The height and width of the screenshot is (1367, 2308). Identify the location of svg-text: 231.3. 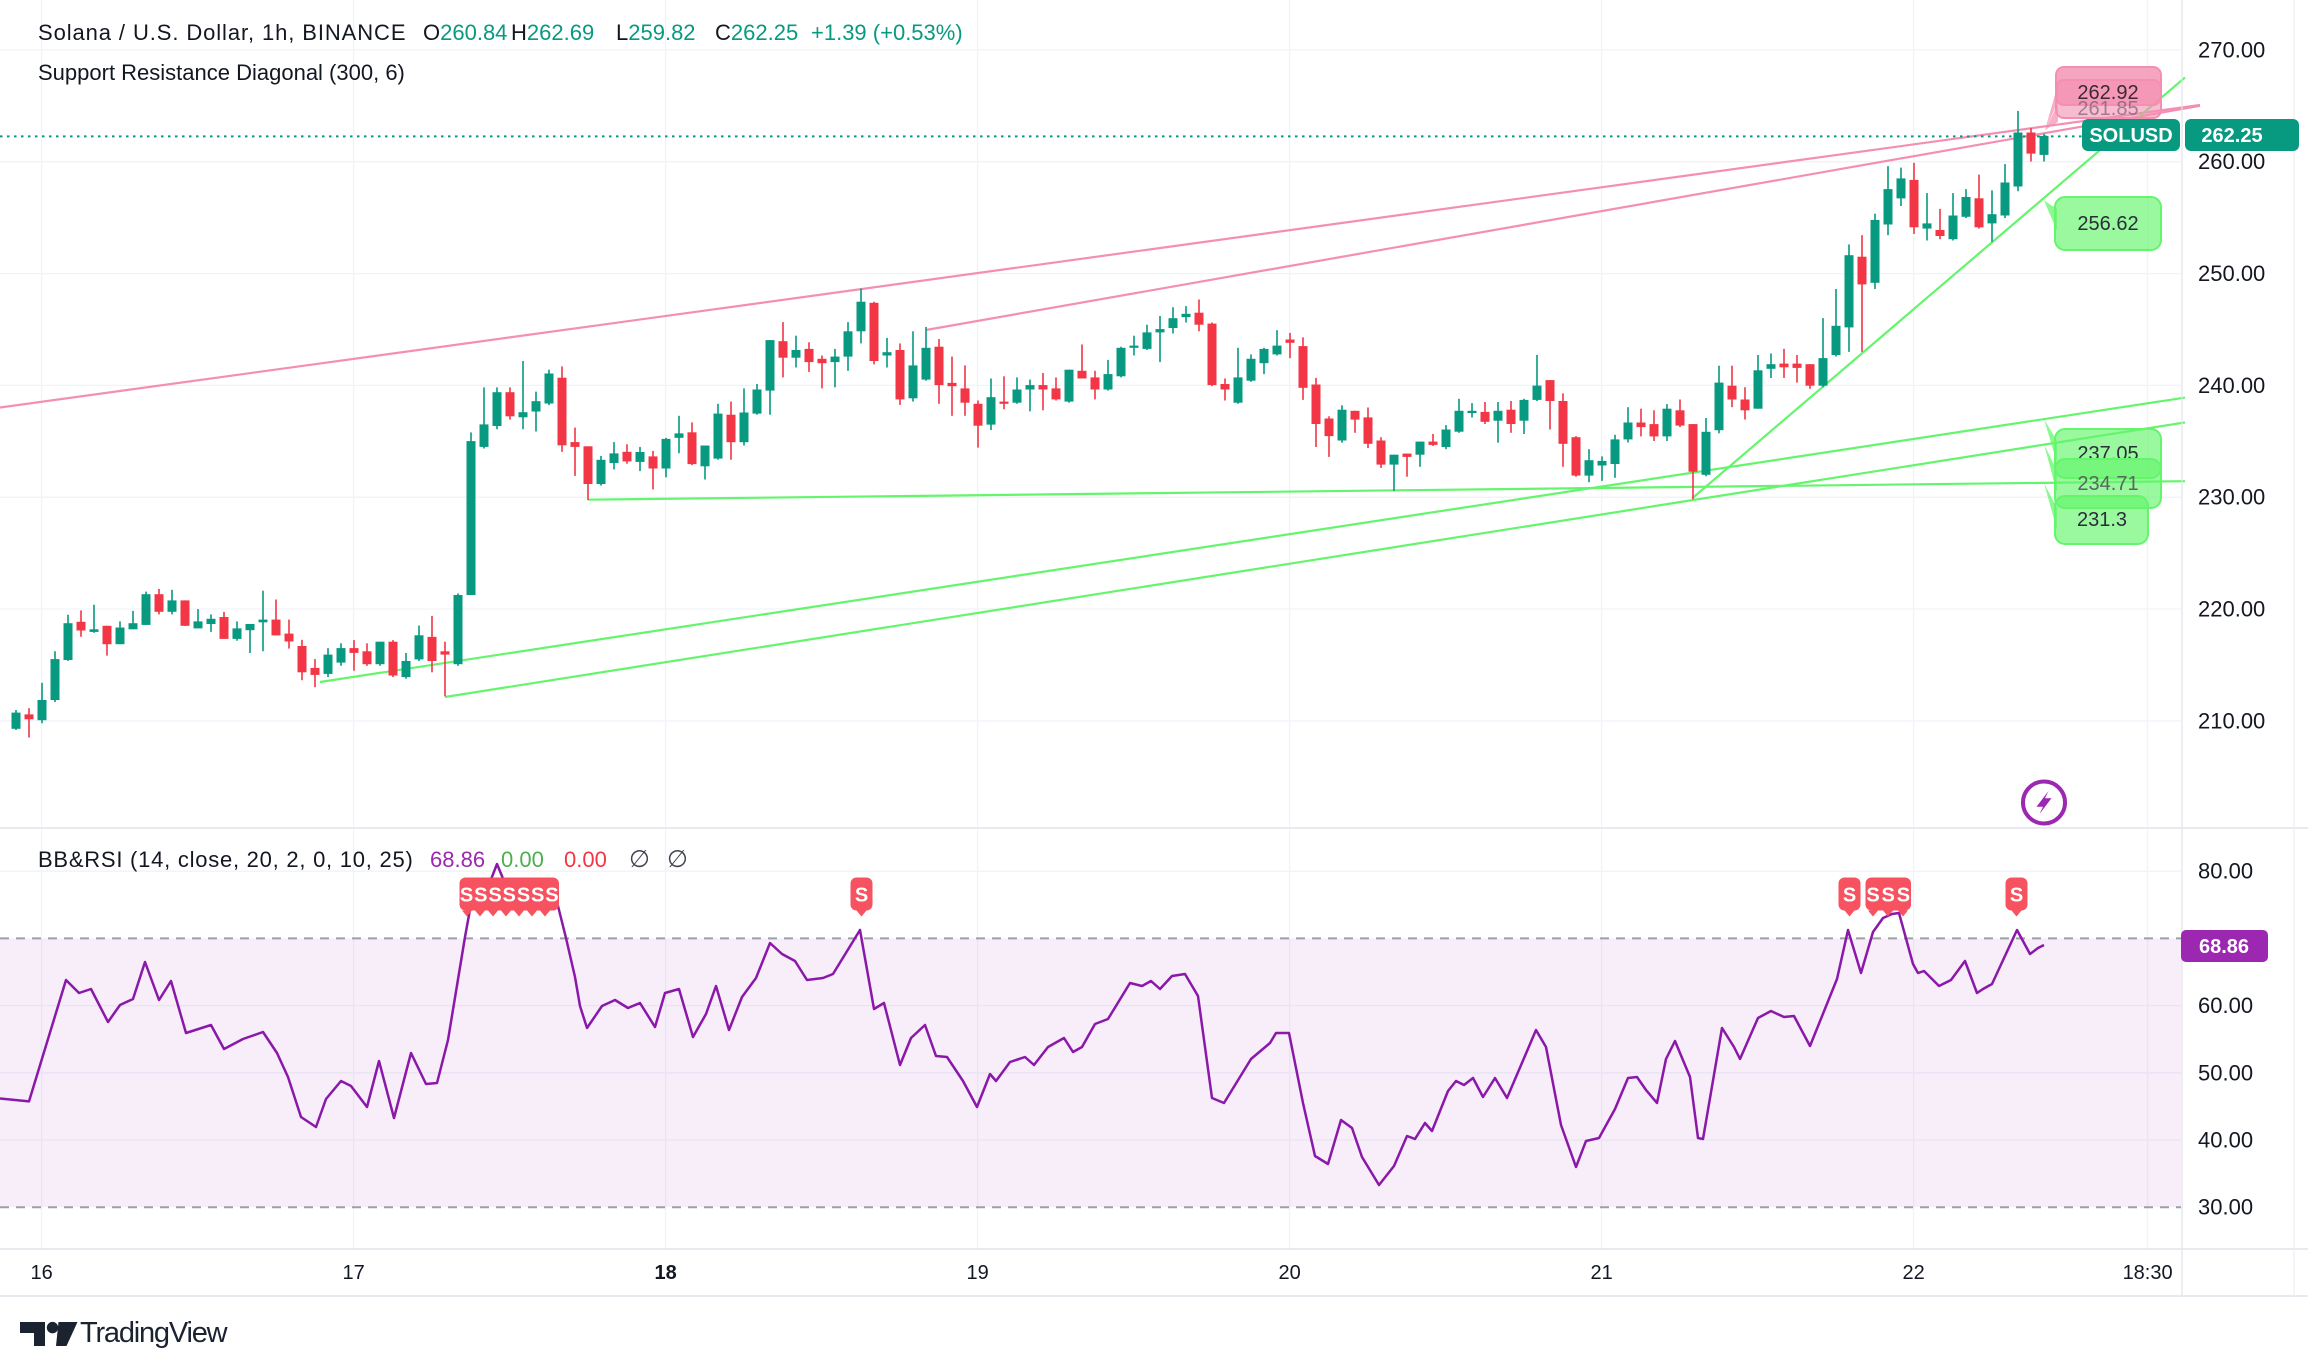
(2102, 520).